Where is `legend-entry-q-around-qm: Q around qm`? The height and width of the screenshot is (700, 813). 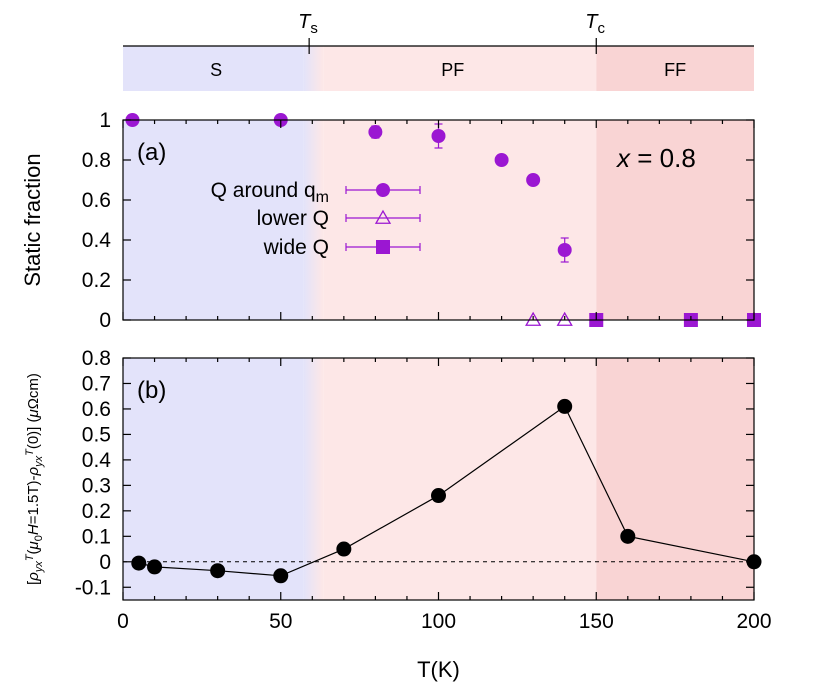
legend-entry-q-around-qm: Q around qm is located at coordinates (270, 192).